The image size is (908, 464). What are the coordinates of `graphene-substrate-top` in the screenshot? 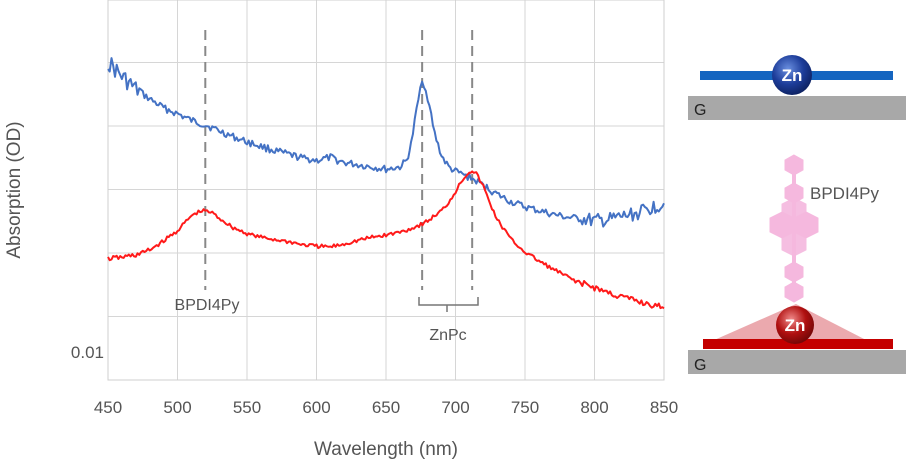 It's located at (797, 108).